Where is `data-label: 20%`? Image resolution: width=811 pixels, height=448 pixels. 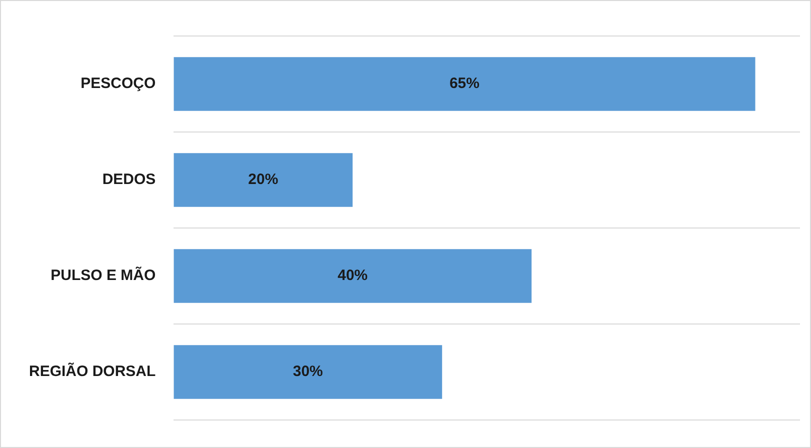 data-label: 20% is located at coordinates (263, 179).